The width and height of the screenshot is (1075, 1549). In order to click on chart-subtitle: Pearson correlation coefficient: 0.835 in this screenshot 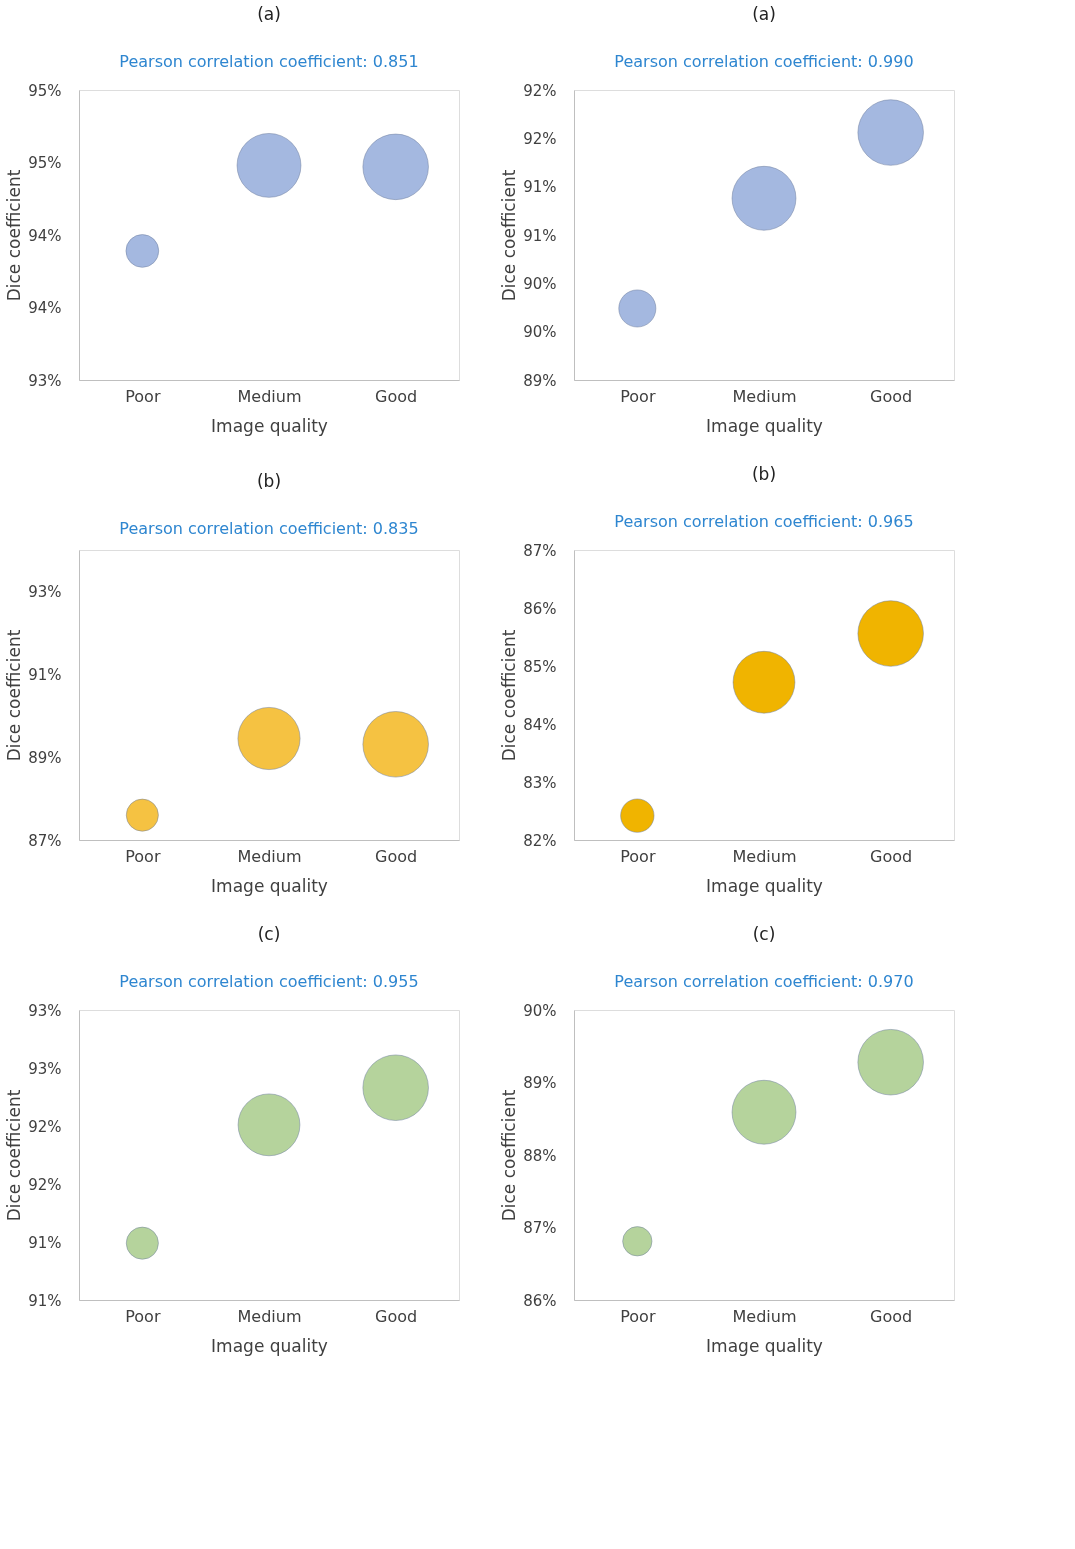, I will do `click(269, 528)`.